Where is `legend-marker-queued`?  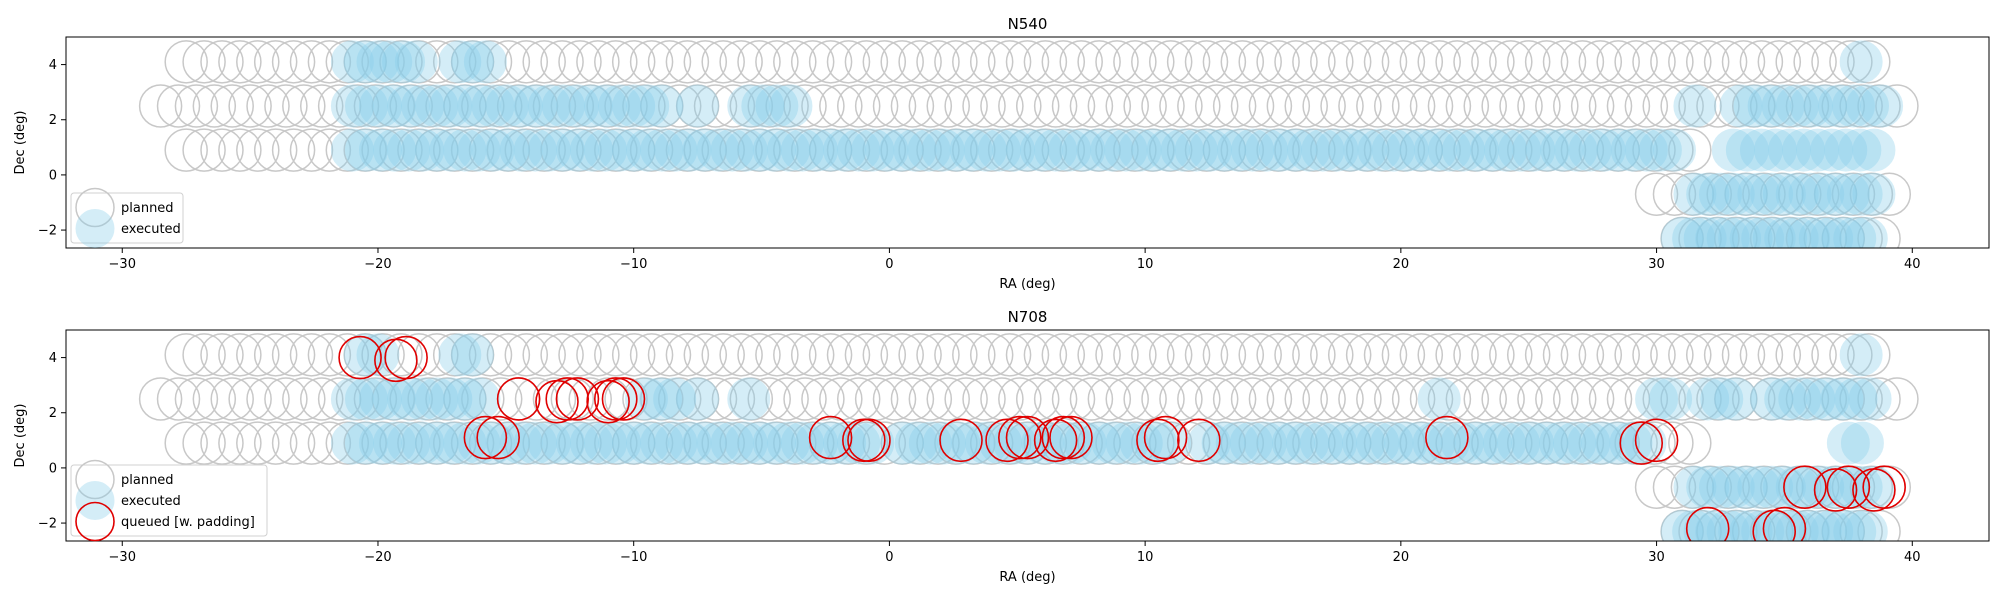 legend-marker-queued is located at coordinates (95, 521).